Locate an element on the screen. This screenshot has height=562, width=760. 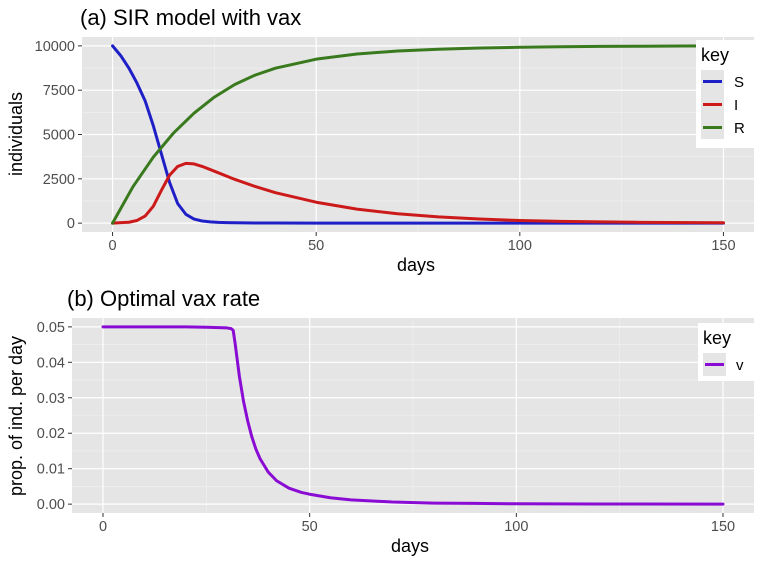
y-tick-label: 0 is located at coordinates (71, 224).